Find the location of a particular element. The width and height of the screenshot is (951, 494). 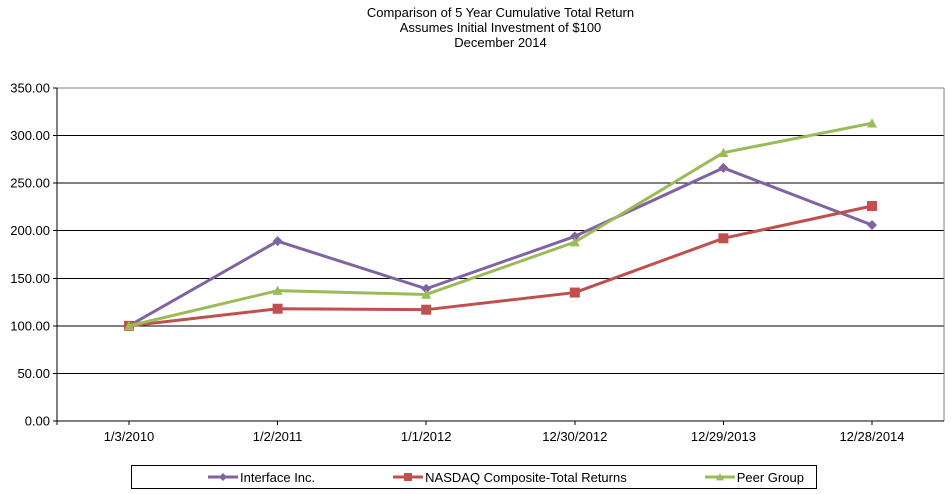

legend-label-nasdaq: NASDAQ Composite-Total Returns is located at coordinates (526, 477).